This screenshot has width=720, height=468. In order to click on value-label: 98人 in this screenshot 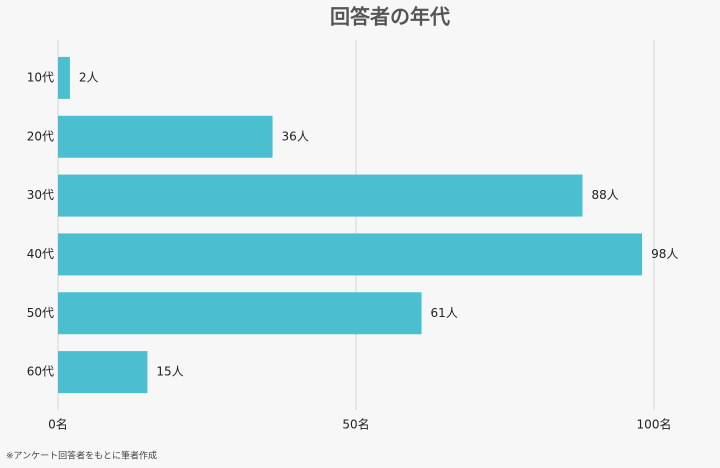, I will do `click(664, 254)`.